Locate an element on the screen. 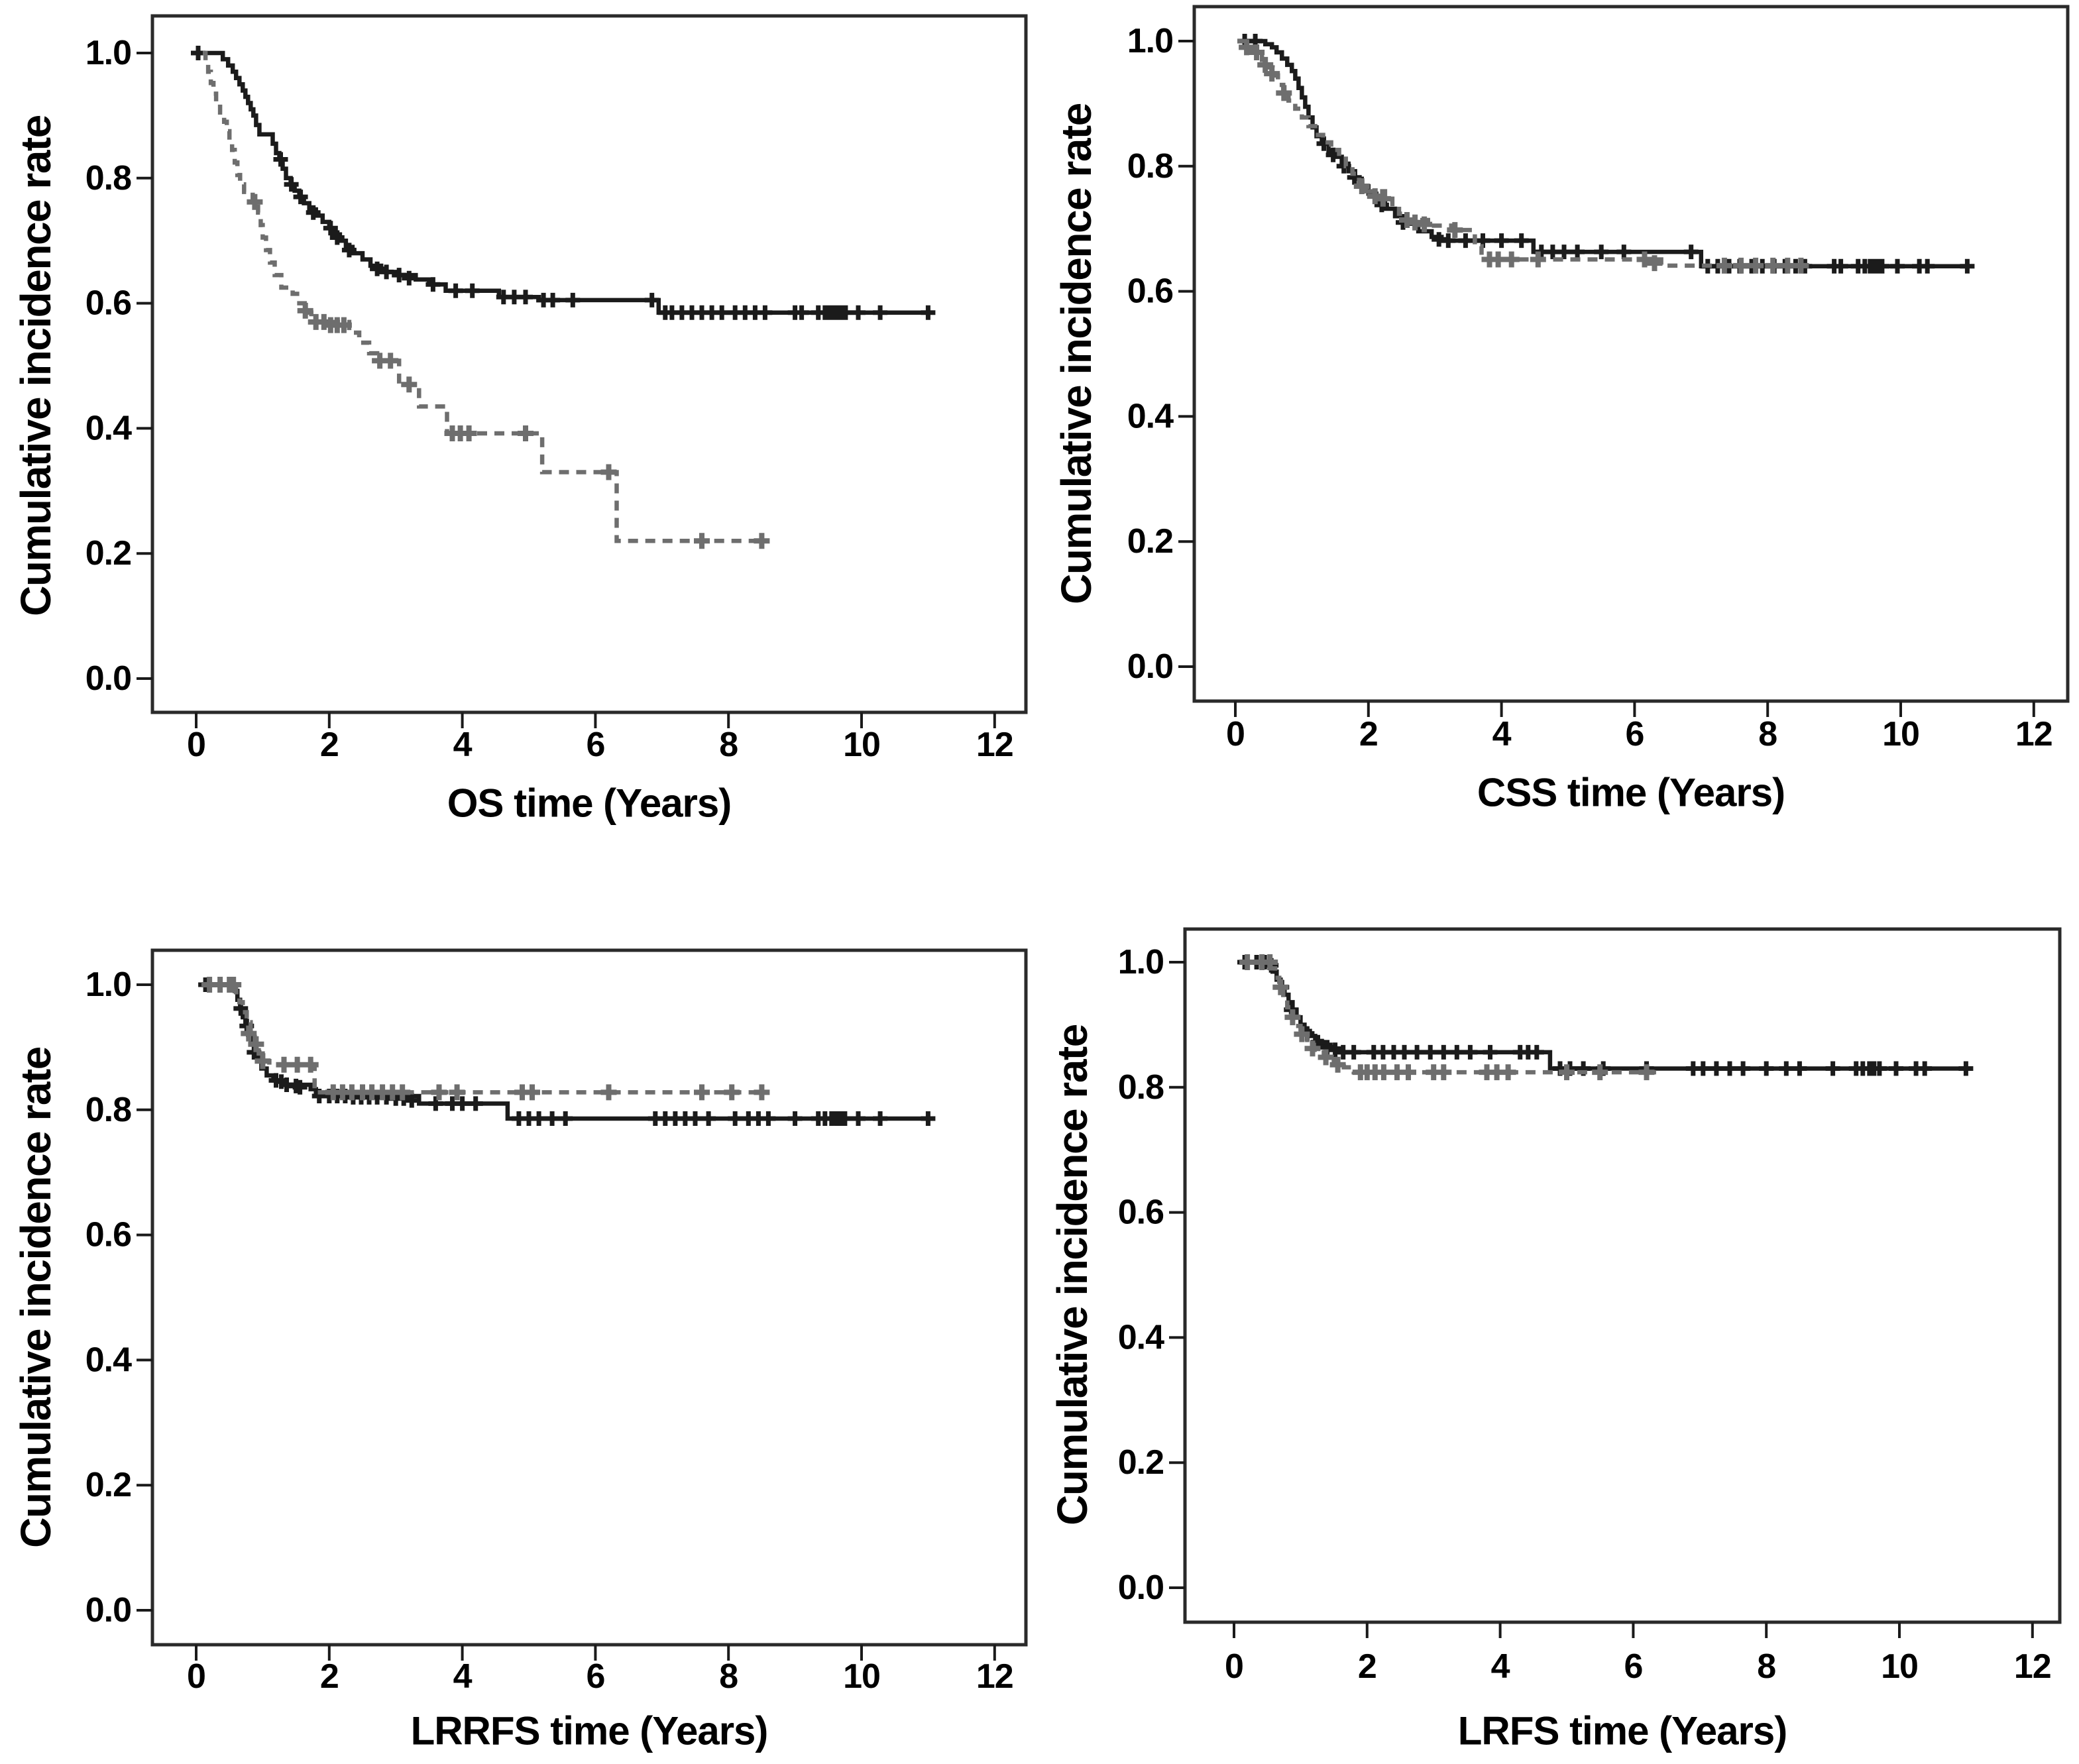 The height and width of the screenshot is (1764, 2079). x-axis-label: OS time (Years) is located at coordinates (590, 803).